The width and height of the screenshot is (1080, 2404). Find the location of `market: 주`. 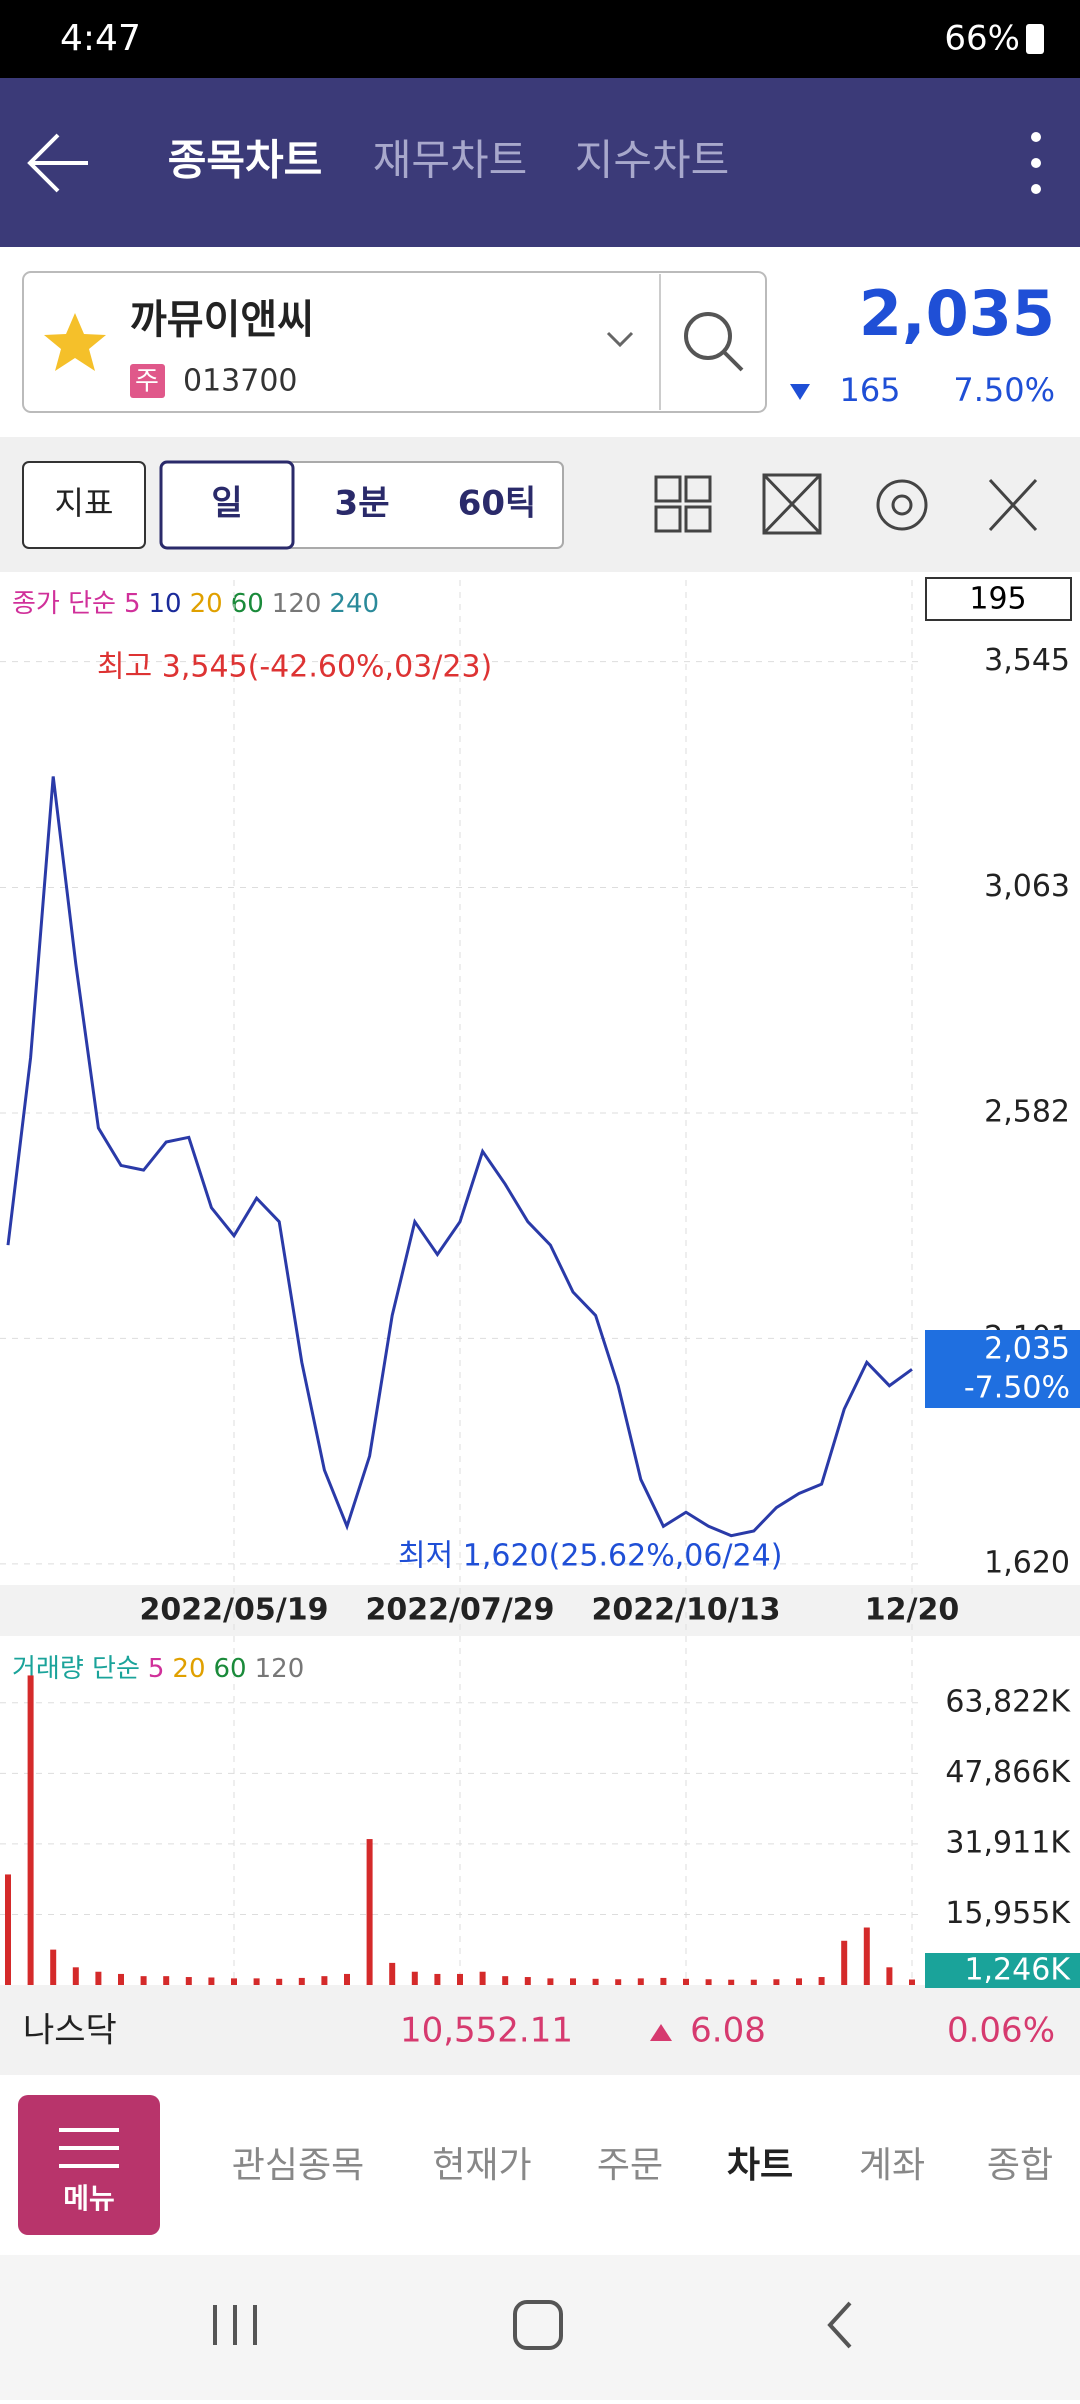

market: 주 is located at coordinates (147, 382).